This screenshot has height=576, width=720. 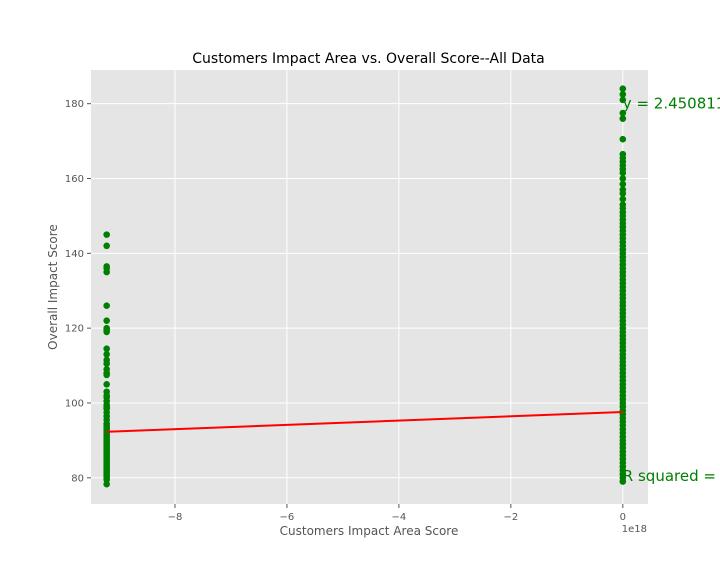 I want to click on regression-line, so click(x=364, y=421).